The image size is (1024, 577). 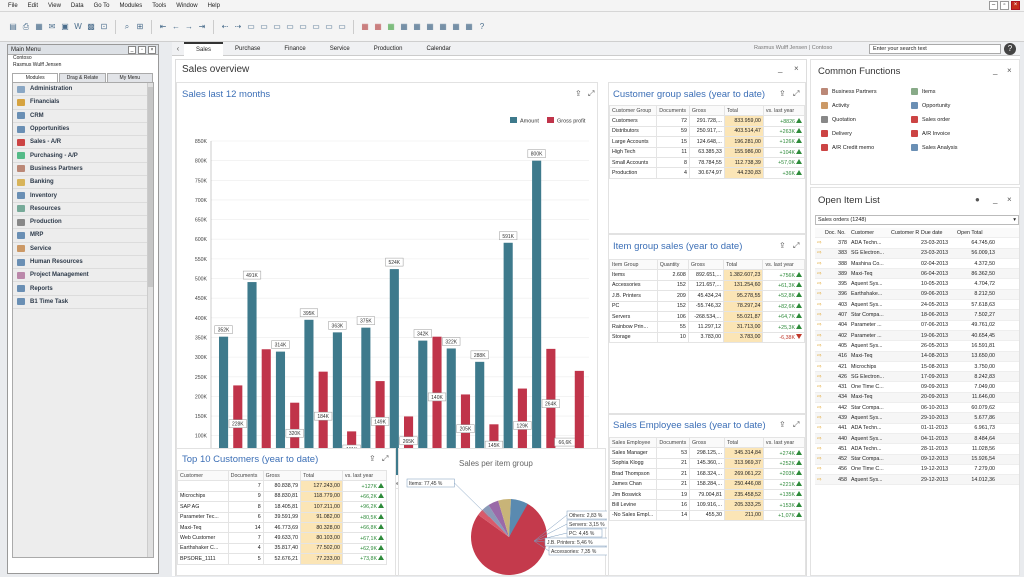 What do you see at coordinates (917, 284) in the screenshot?
I see `list-item: ⇨ 395 Aquent Sys... 10-05-2013 4.704,72` at bounding box center [917, 284].